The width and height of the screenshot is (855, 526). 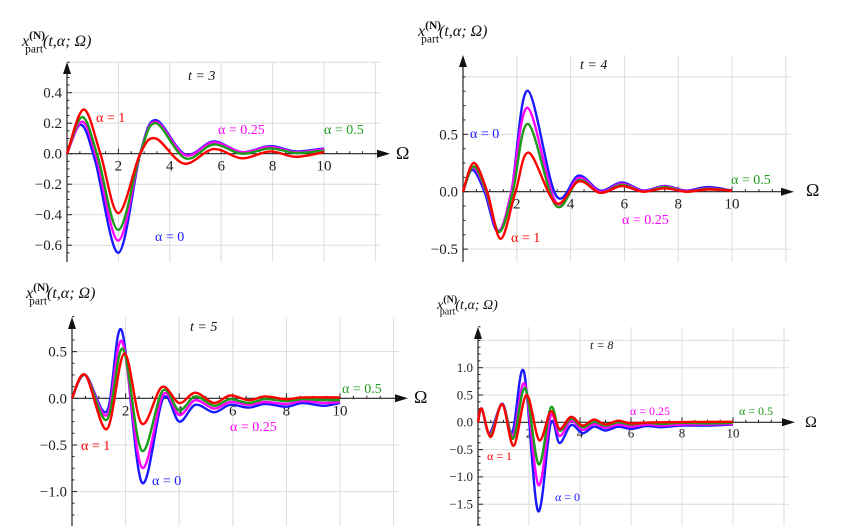 I want to click on y-tick-label: −1.0, so click(x=461, y=476).